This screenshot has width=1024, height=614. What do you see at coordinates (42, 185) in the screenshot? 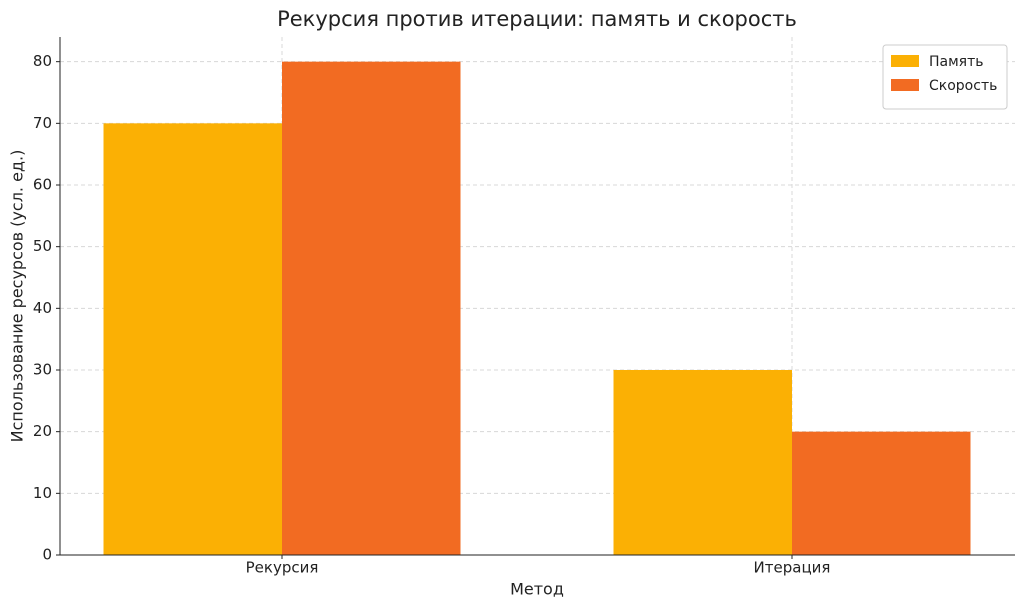
I see `y-tick-label: 60` at bounding box center [42, 185].